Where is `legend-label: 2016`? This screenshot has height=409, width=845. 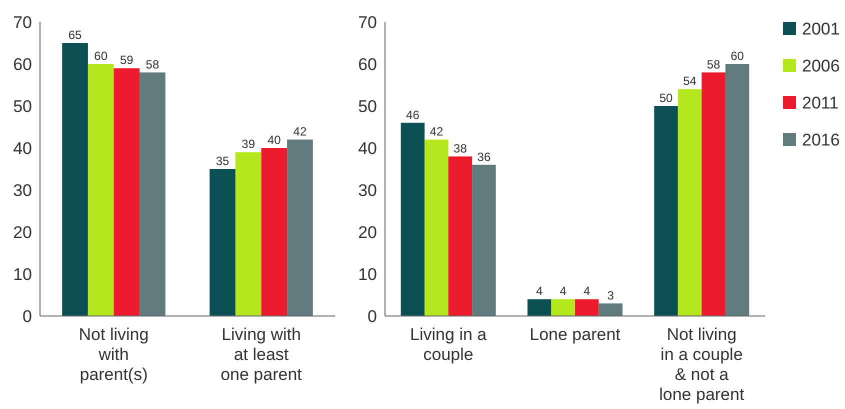
legend-label: 2016 is located at coordinates (821, 140).